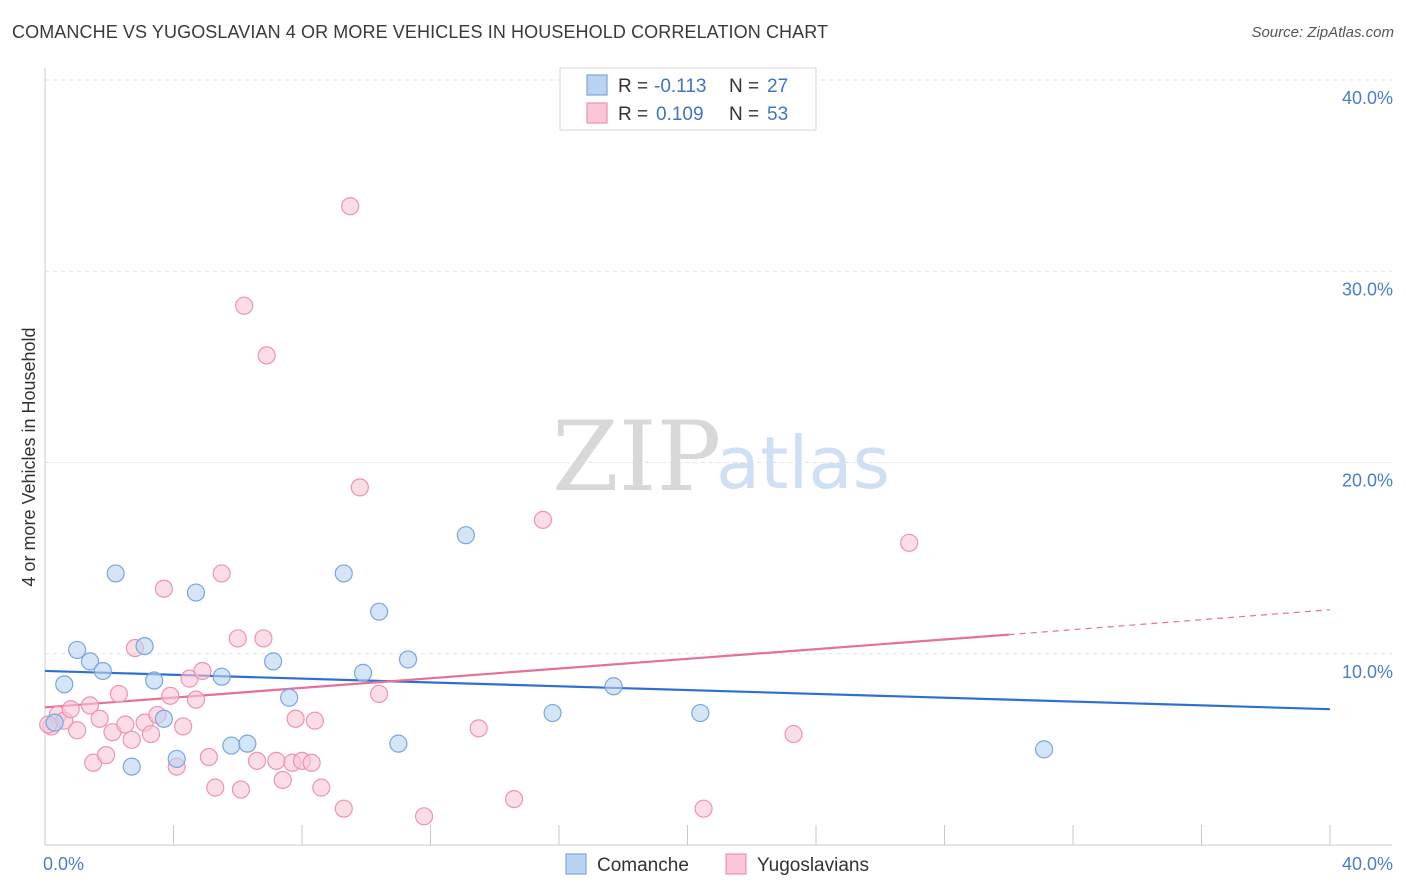 This screenshot has width=1406, height=892. I want to click on legend-n-label-comanche: N =, so click(744, 86).